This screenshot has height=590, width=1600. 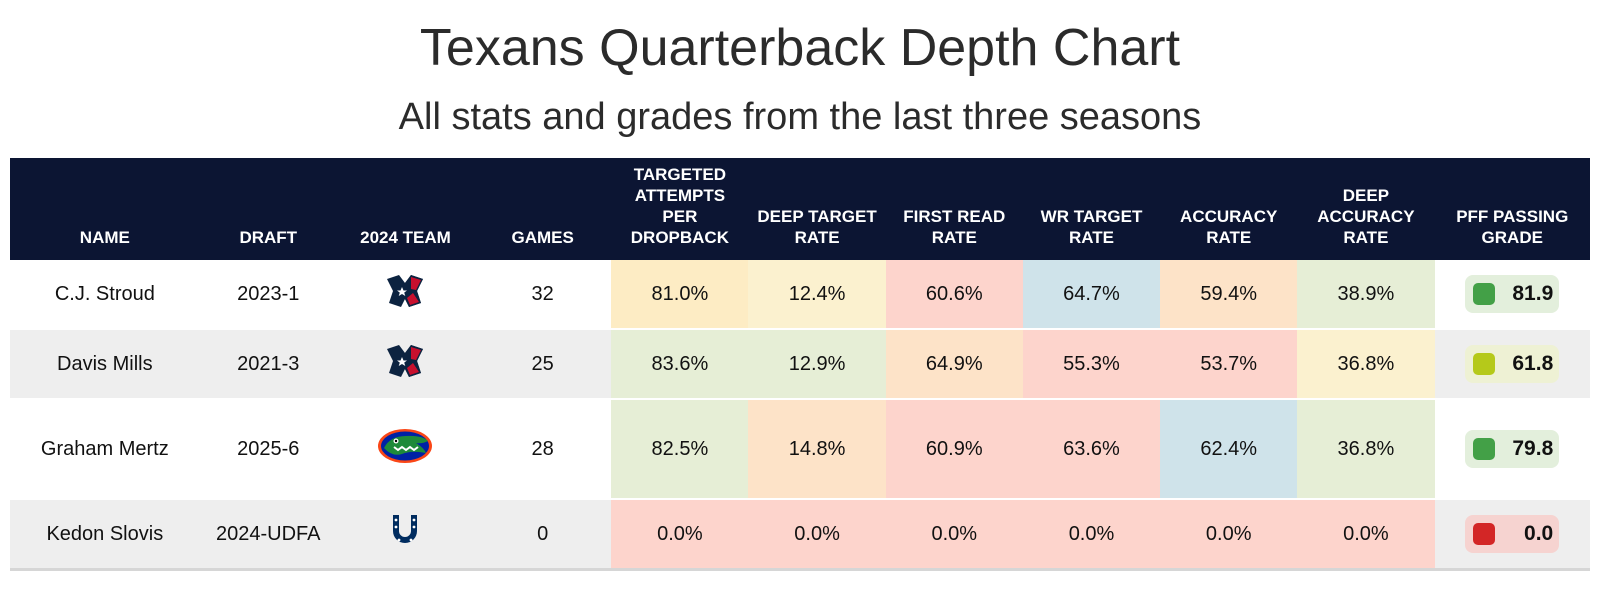 I want to click on stat-cell: 38.9%, so click(x=1366, y=294).